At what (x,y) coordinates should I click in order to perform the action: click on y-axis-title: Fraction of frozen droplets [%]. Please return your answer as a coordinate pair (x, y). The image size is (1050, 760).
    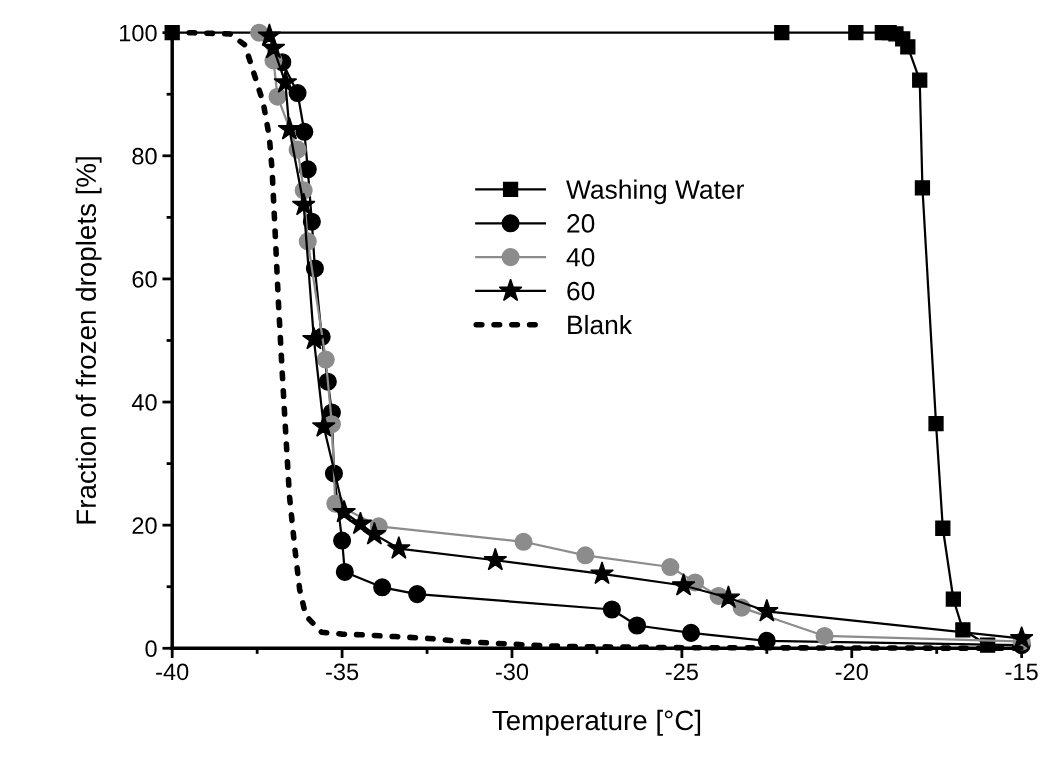
    Looking at the image, I should click on (88, 340).